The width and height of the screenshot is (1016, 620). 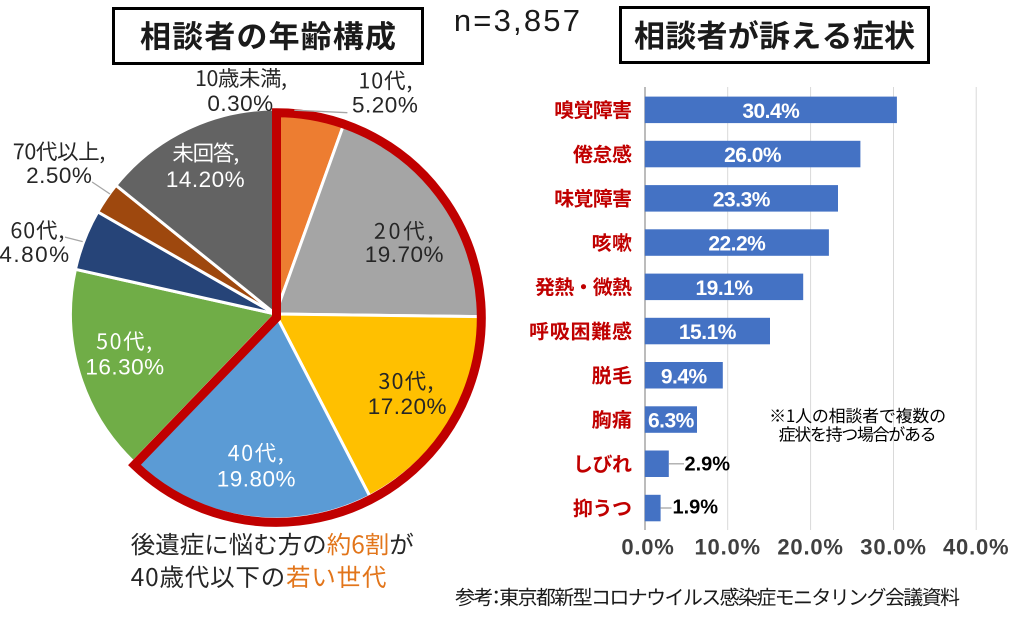 I want to click on svg-text: 16.30%, so click(x=124, y=367).